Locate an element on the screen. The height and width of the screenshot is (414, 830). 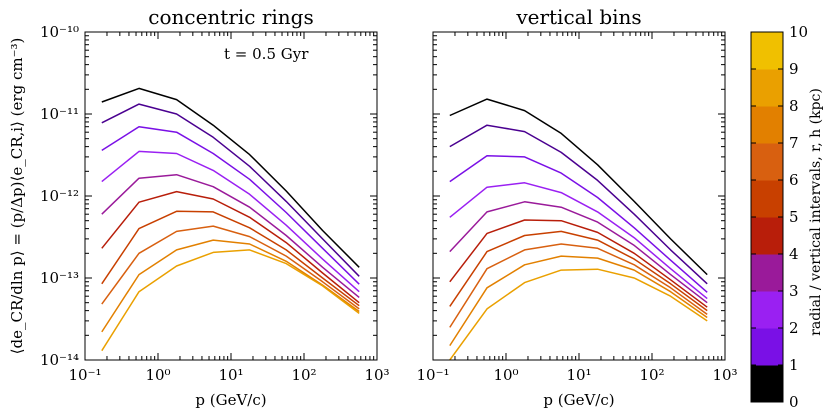
y-tick-label: 10⁻¹³ is located at coordinates (59, 278).